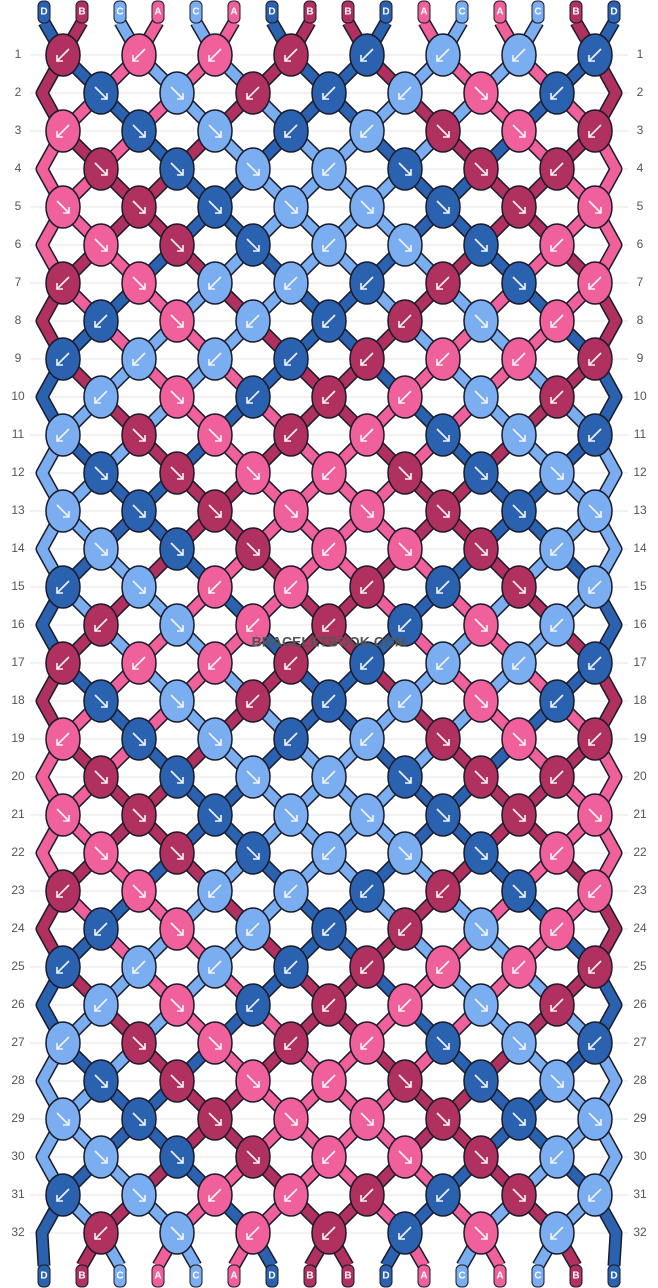  I want to click on row-number: 17, so click(18, 662).